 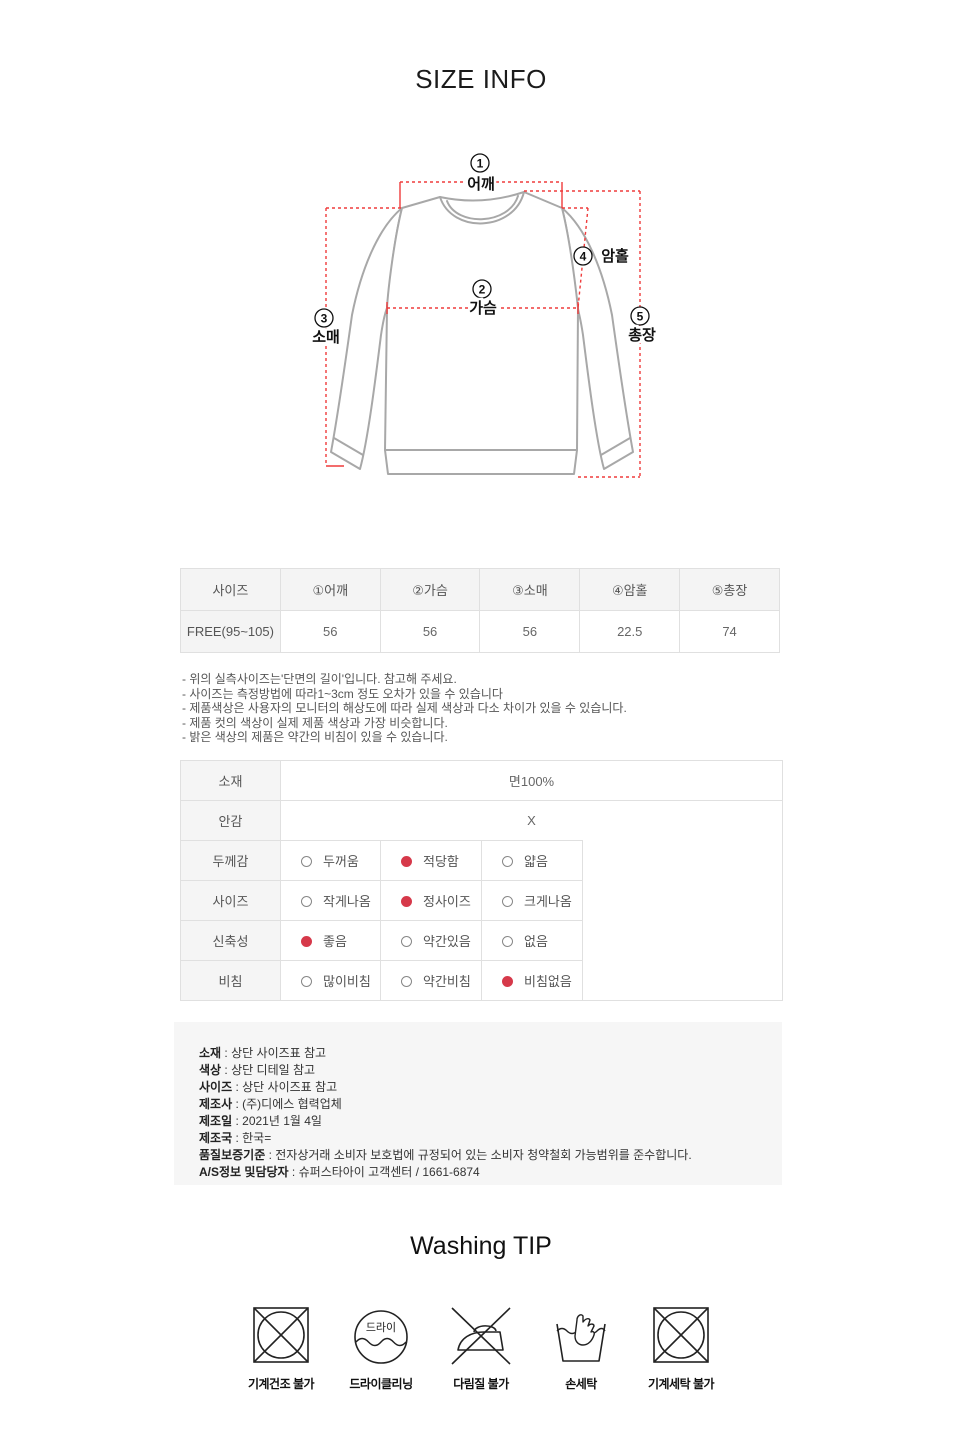 What do you see at coordinates (347, 901) in the screenshot?
I see `option-label: 작게나옴` at bounding box center [347, 901].